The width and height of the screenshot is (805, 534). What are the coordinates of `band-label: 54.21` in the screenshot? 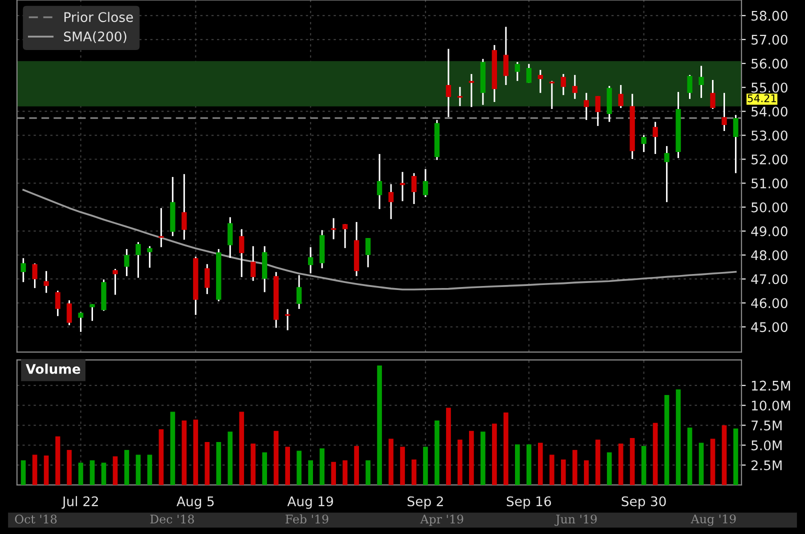 It's located at (762, 98).